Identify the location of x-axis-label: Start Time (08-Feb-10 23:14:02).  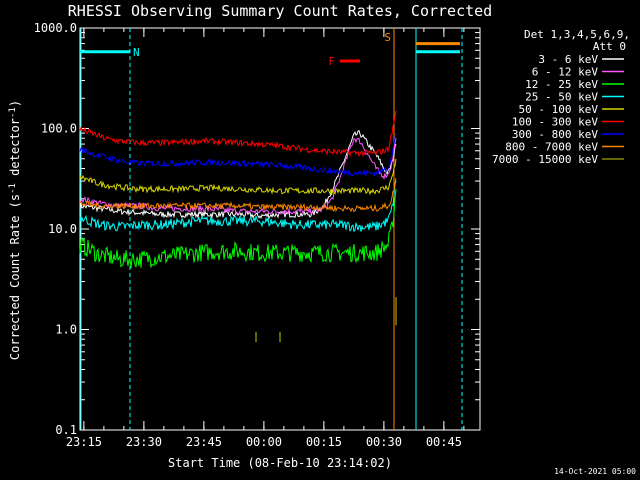
(280, 463).